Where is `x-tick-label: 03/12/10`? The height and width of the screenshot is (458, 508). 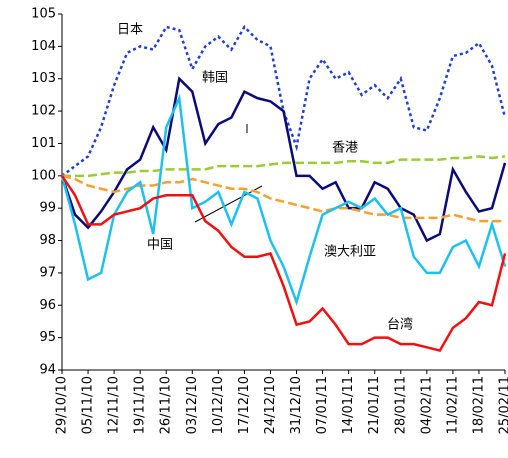 x-tick-label: 03/12/10 is located at coordinates (192, 405).